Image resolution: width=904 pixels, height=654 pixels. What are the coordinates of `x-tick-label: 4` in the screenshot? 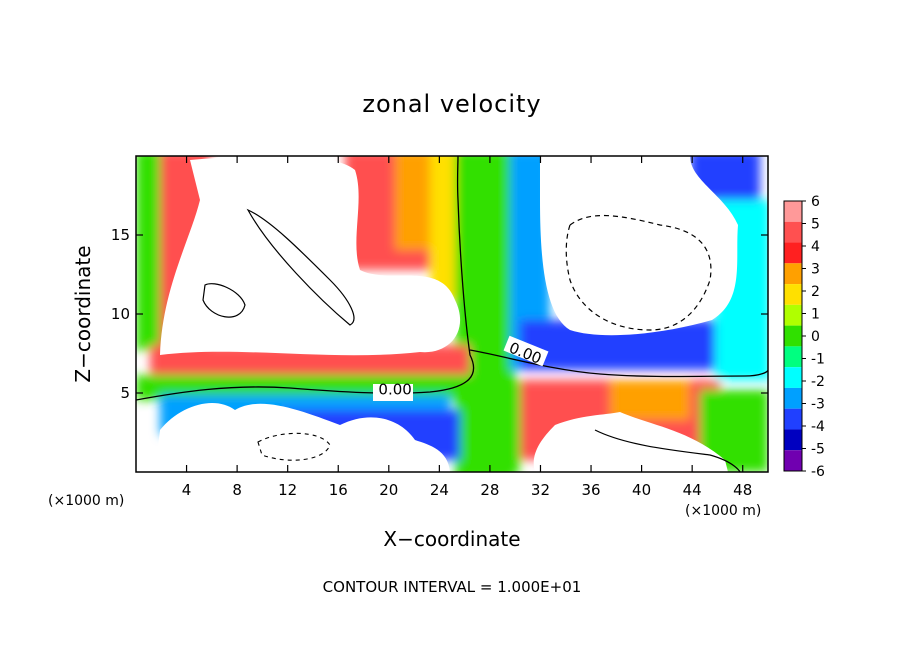 It's located at (187, 490).